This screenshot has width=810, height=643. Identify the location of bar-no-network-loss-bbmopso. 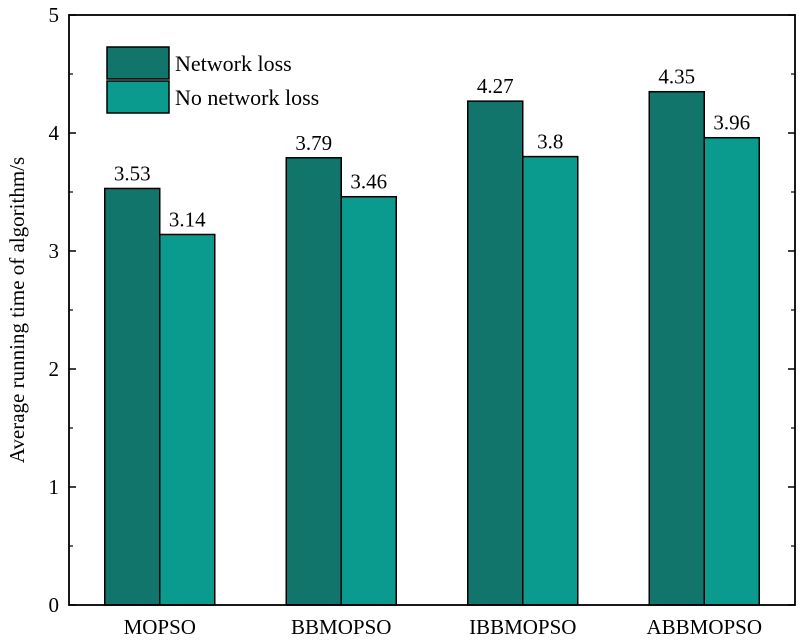
(368, 400).